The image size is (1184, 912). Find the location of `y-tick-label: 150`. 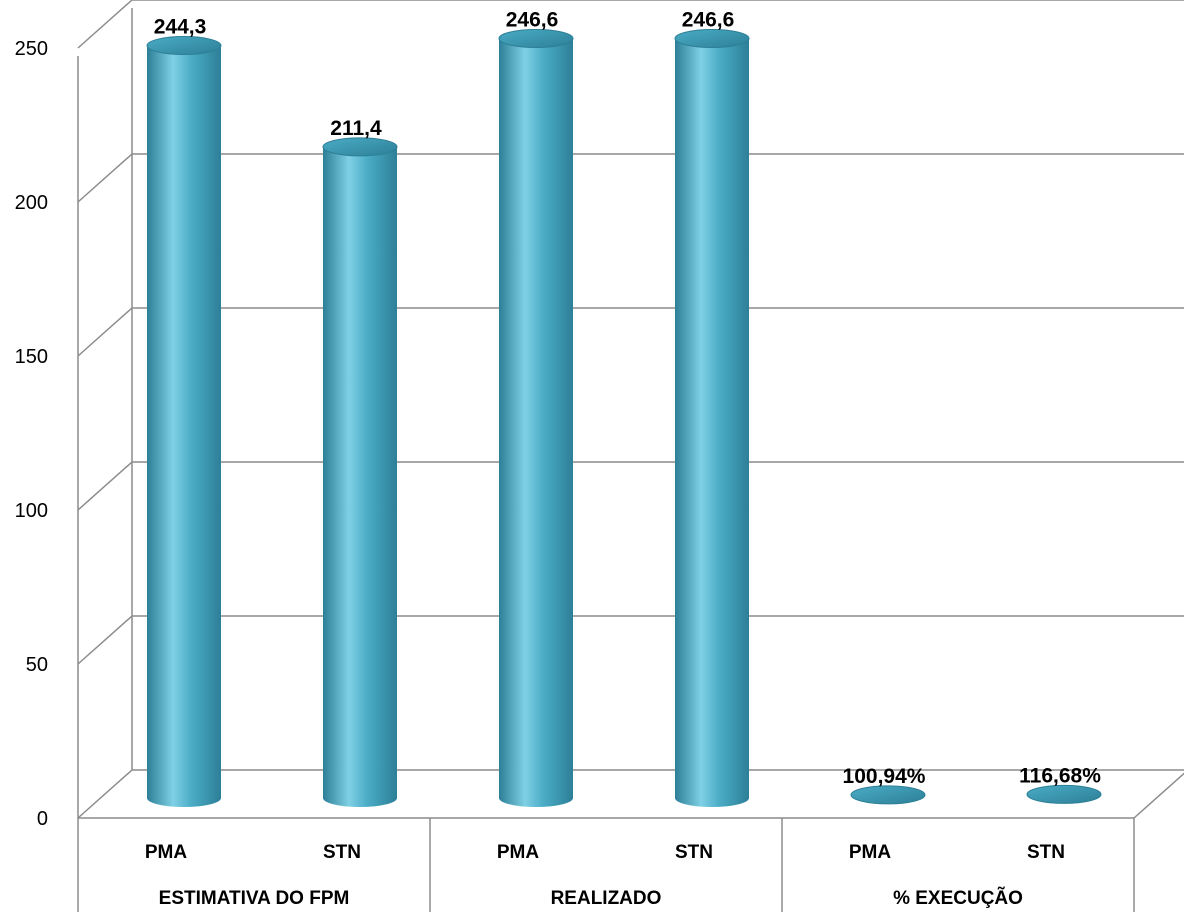

y-tick-label: 150 is located at coordinates (31, 357).